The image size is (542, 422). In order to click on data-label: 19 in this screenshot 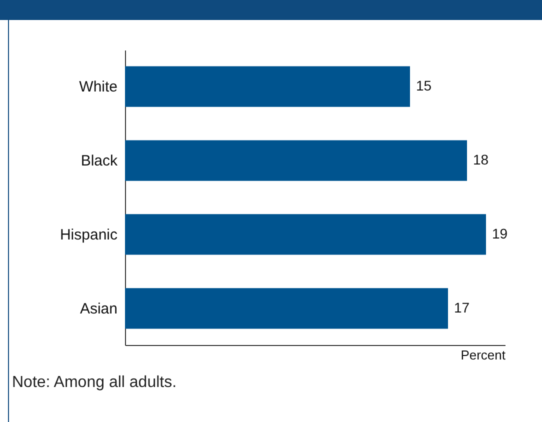, I will do `click(500, 233)`.